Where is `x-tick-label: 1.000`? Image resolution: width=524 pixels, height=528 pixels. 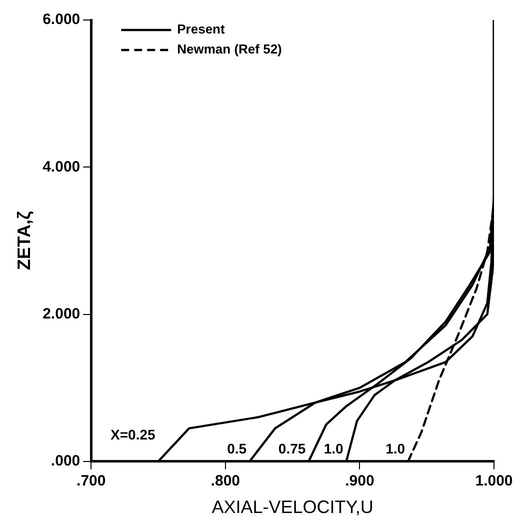
x-tick-label: 1.000 is located at coordinates (494, 481).